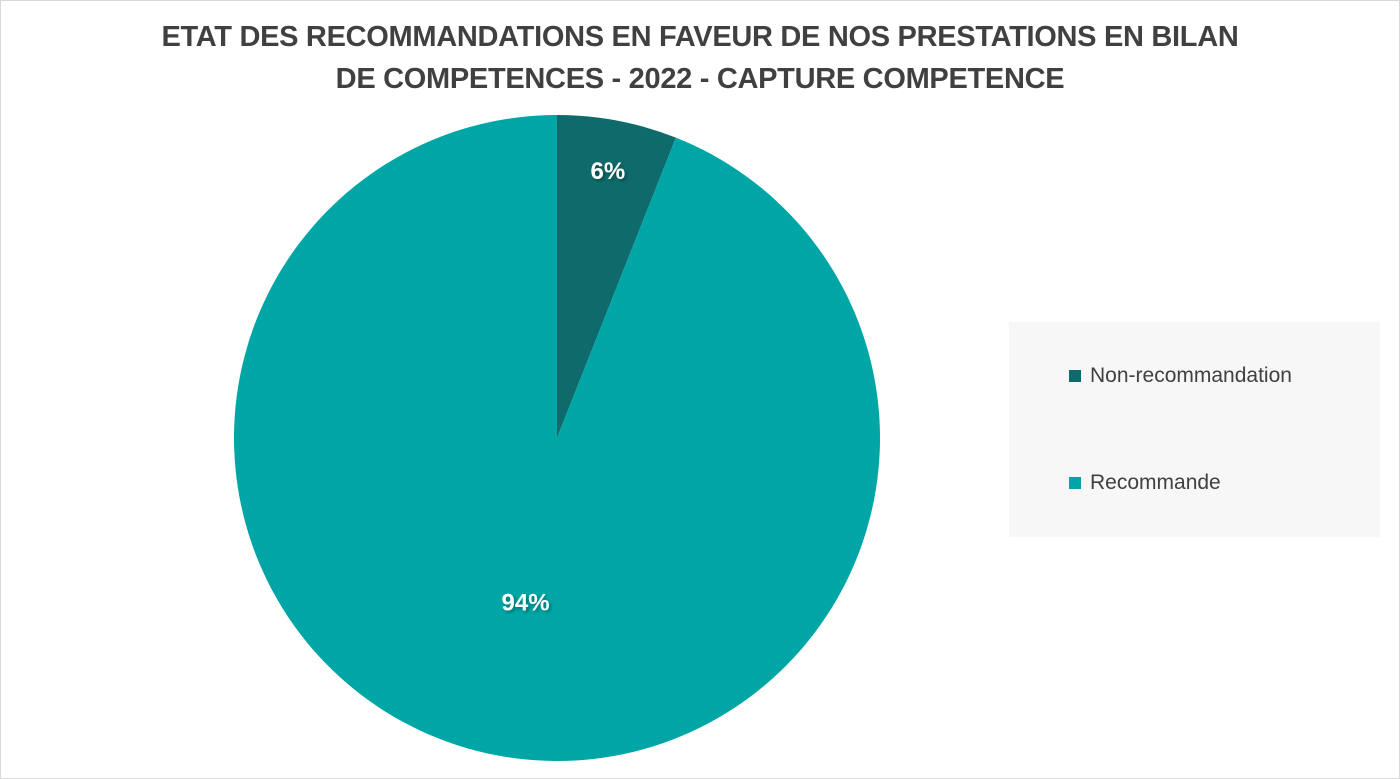  What do you see at coordinates (1191, 375) in the screenshot?
I see `legend-label-non-recommandation: Non-recommandation` at bounding box center [1191, 375].